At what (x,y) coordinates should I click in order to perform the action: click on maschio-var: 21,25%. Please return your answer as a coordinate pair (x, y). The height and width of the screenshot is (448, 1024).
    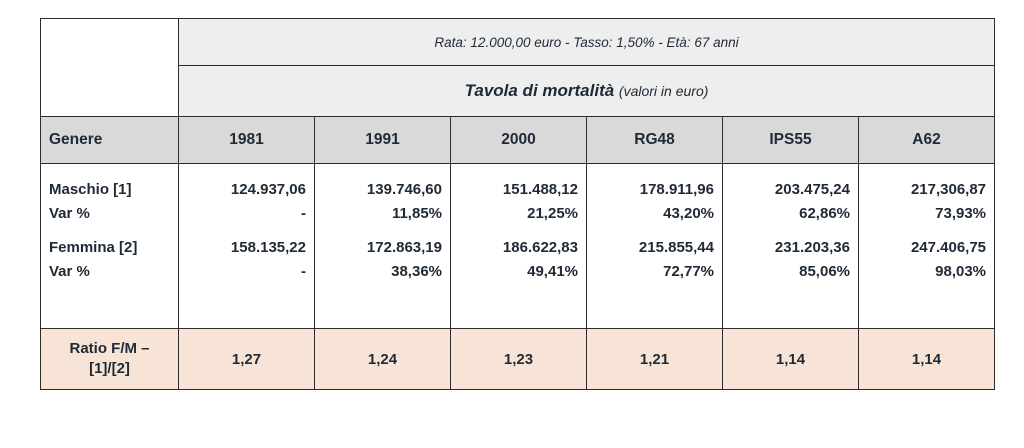
    Looking at the image, I should click on (552, 213).